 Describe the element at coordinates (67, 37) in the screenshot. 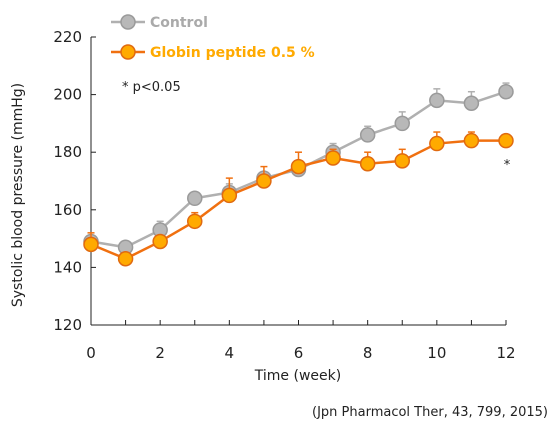

I see `y-tick-label: 220` at that location.